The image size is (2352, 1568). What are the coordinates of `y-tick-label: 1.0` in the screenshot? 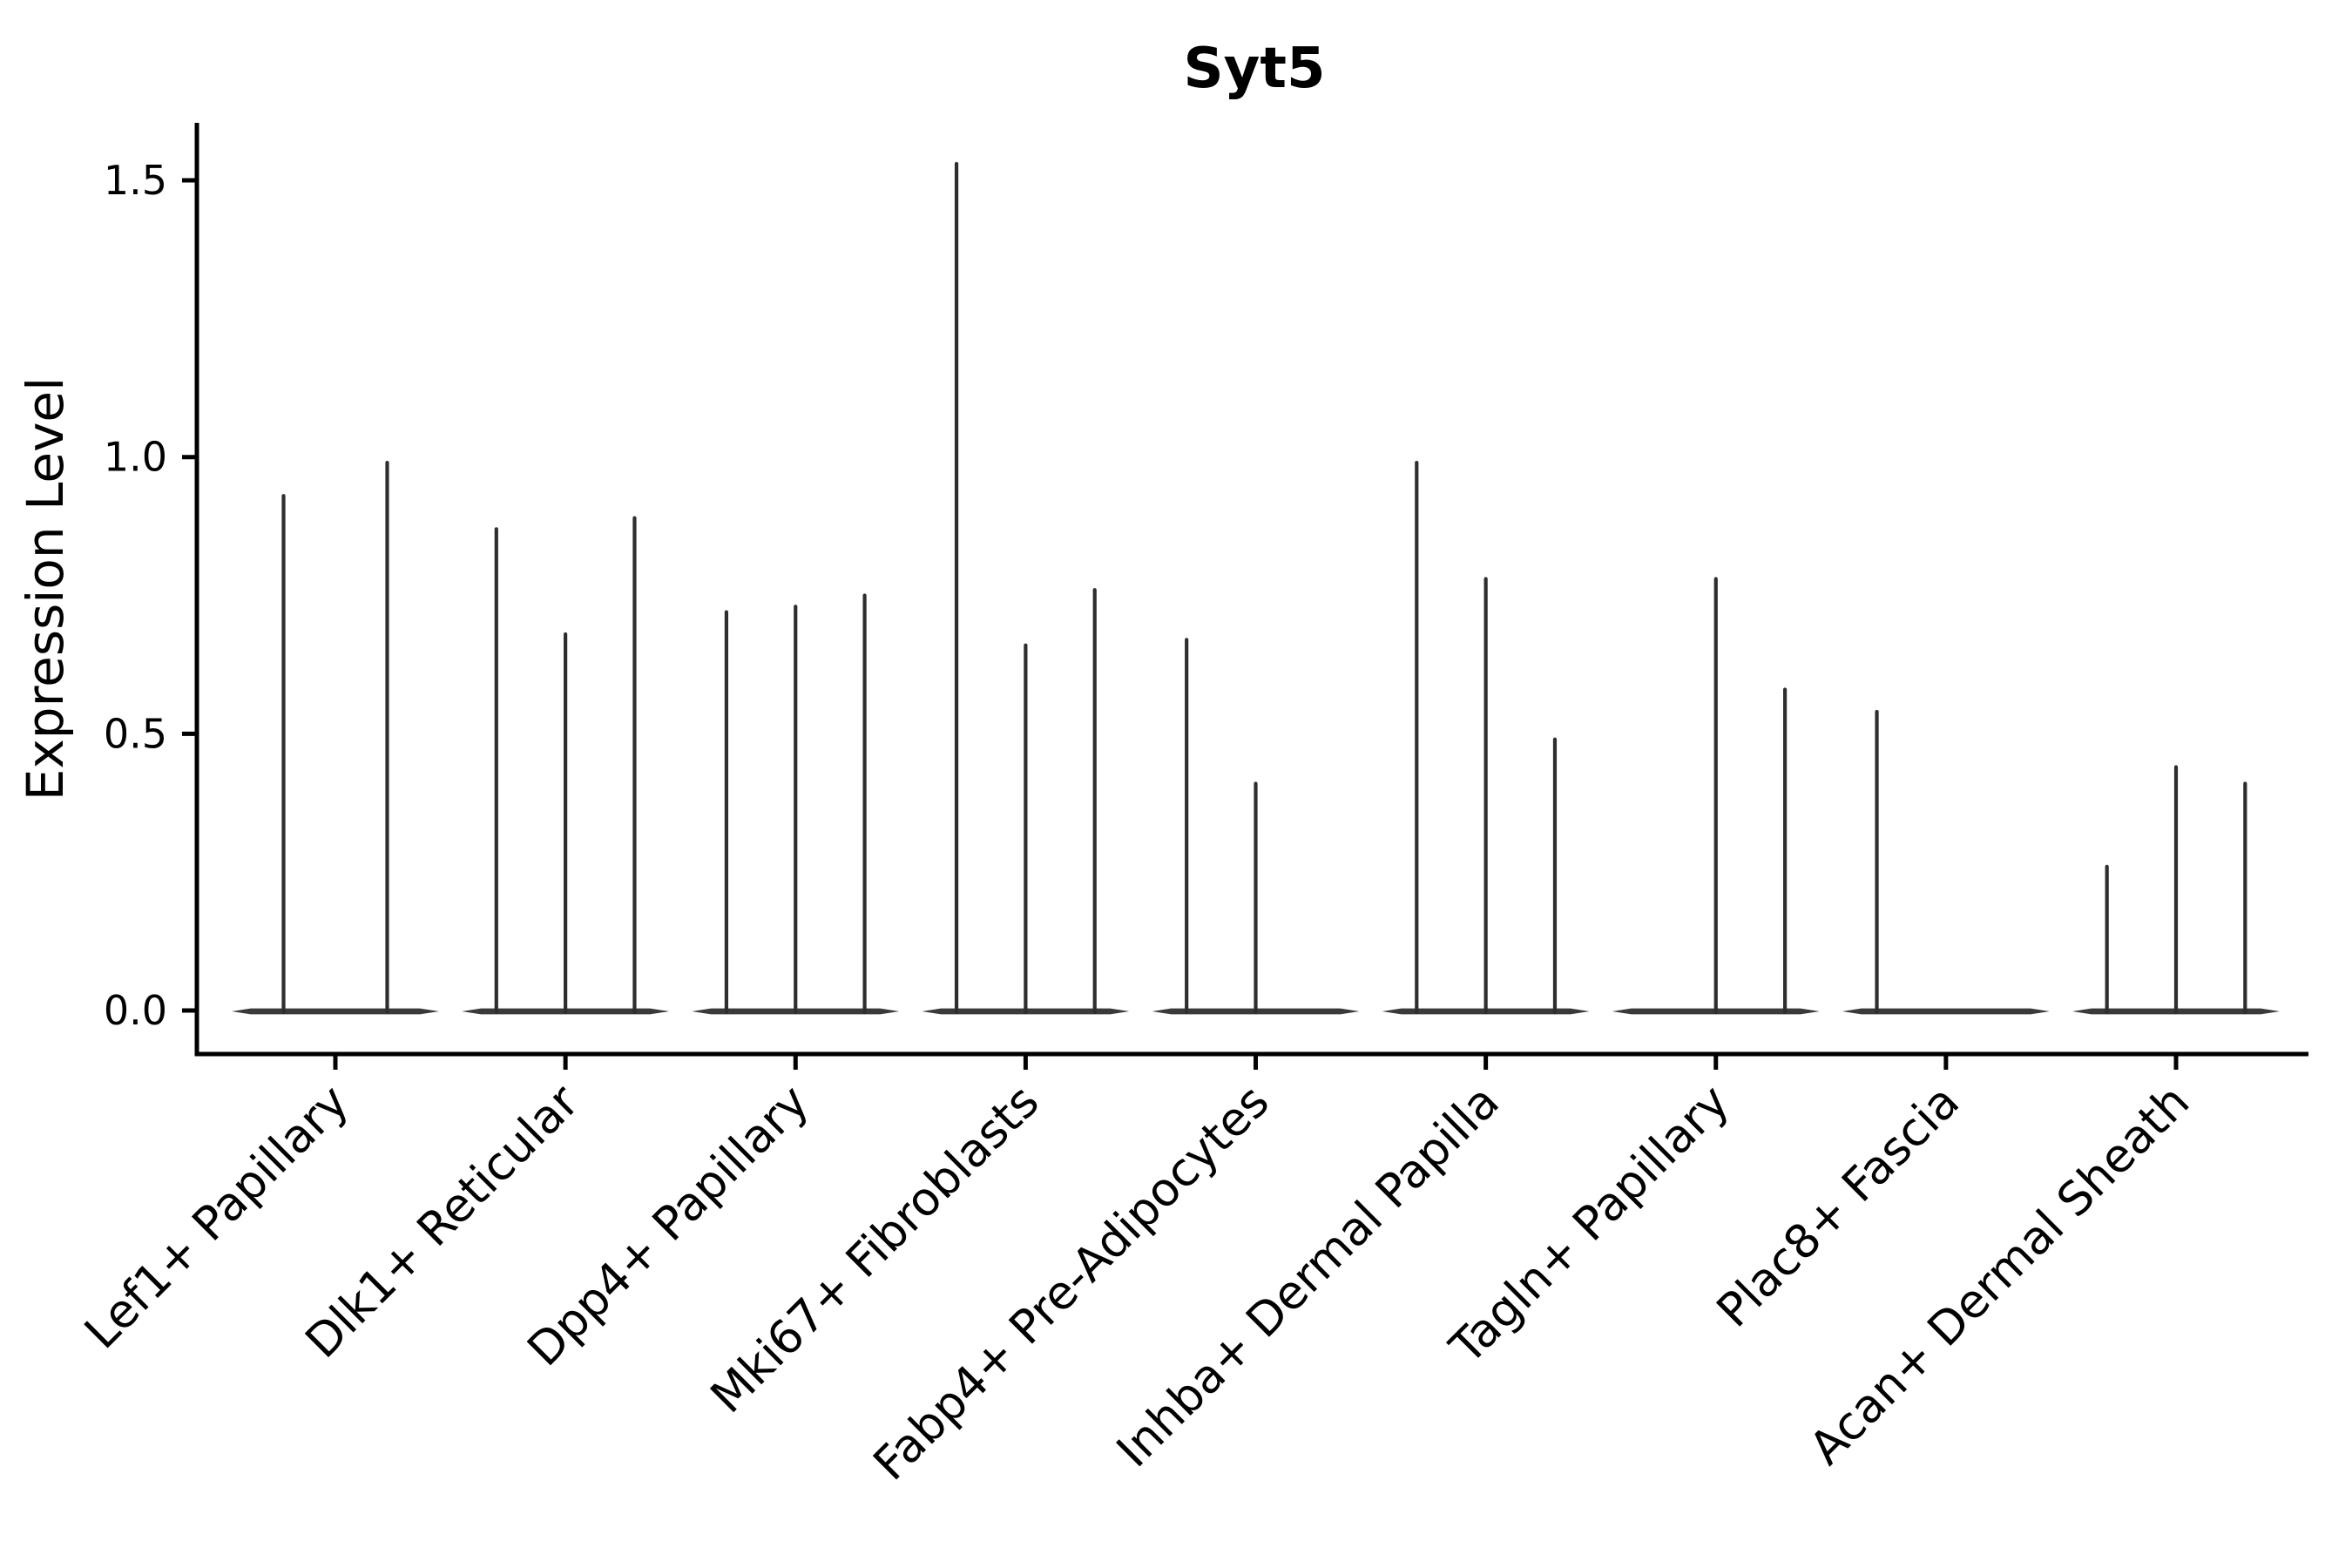 It's located at (135, 457).